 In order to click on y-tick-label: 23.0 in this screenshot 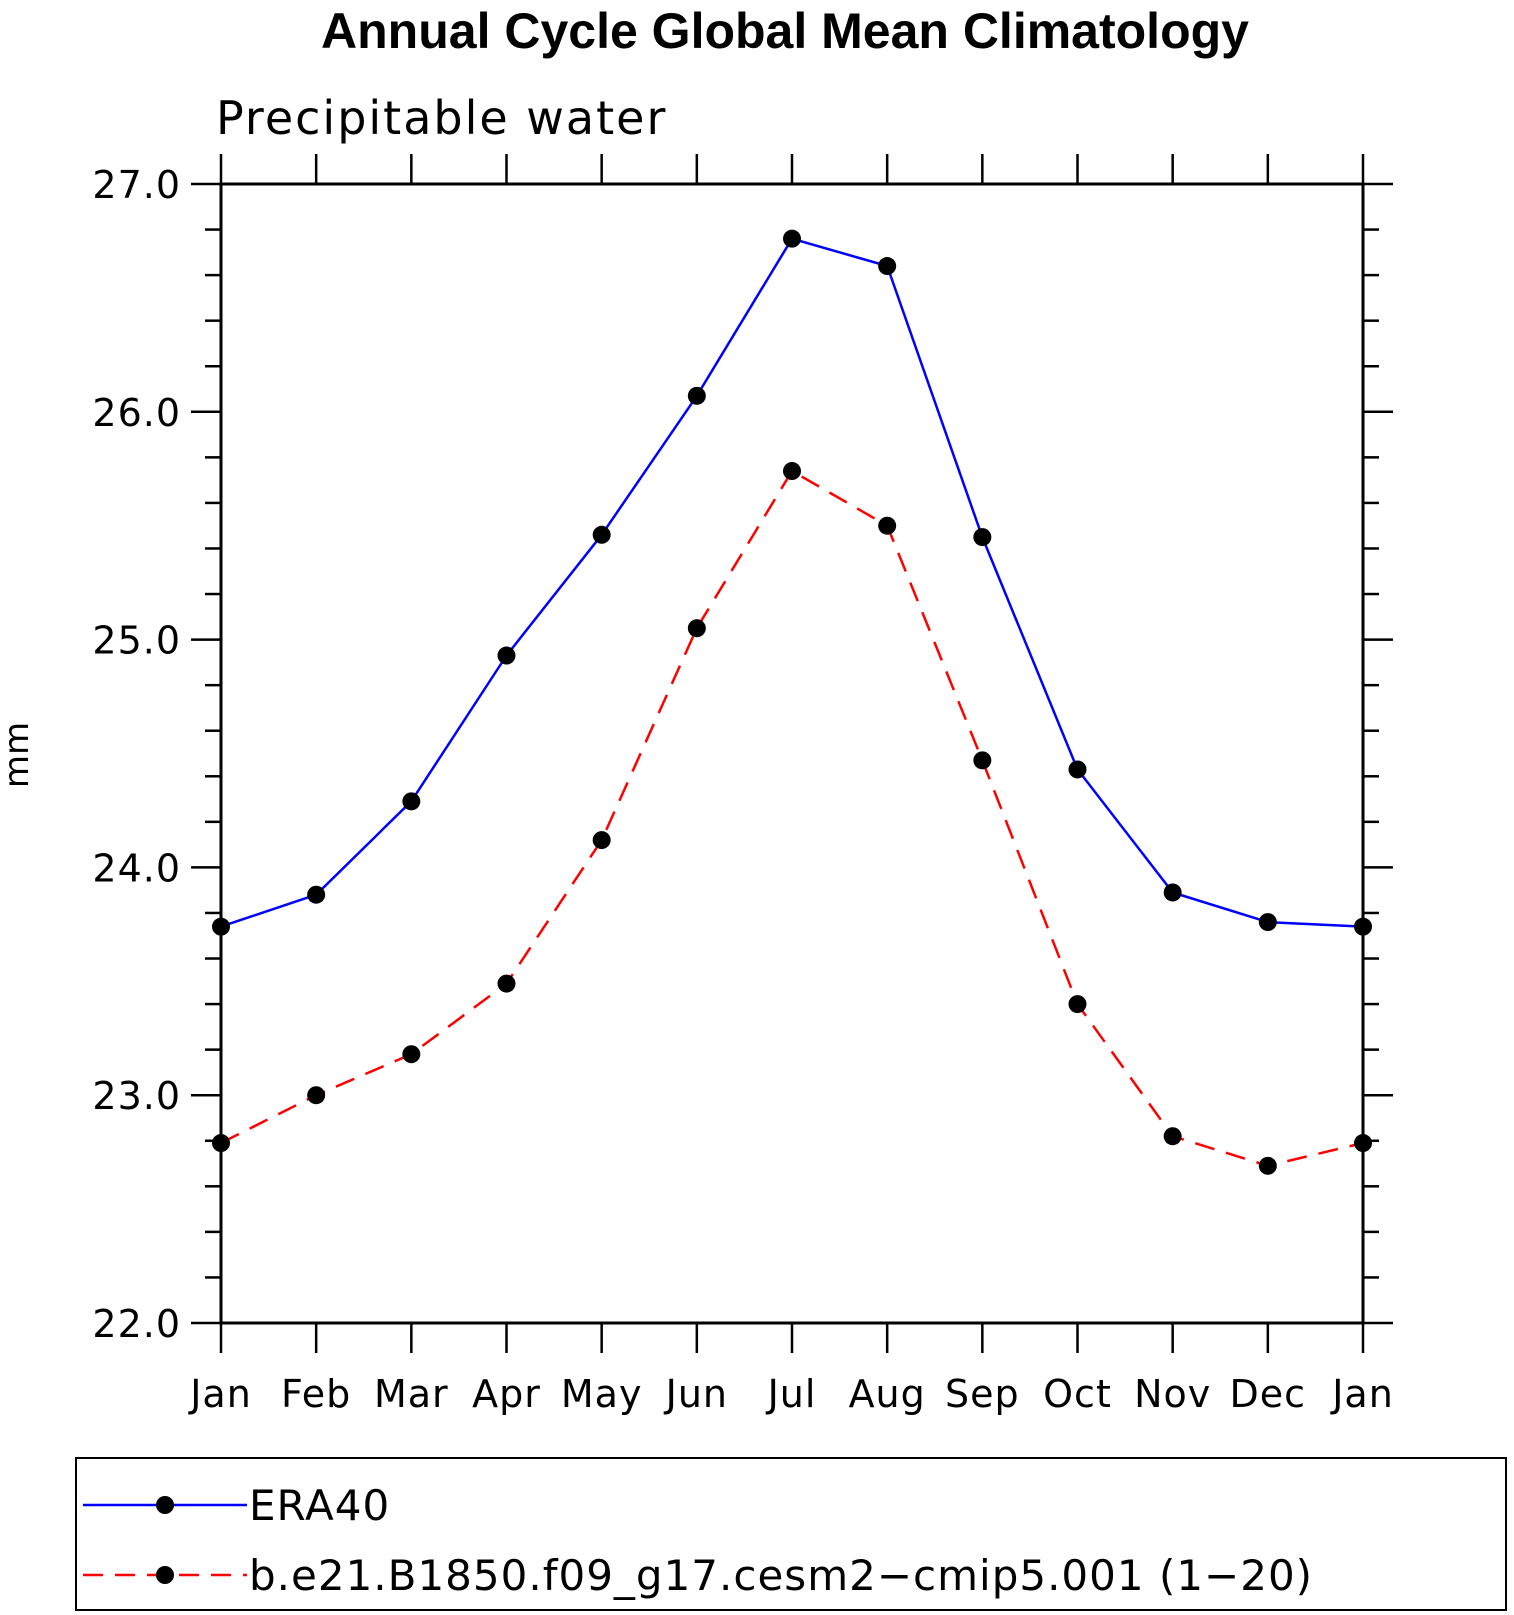, I will do `click(136, 1096)`.